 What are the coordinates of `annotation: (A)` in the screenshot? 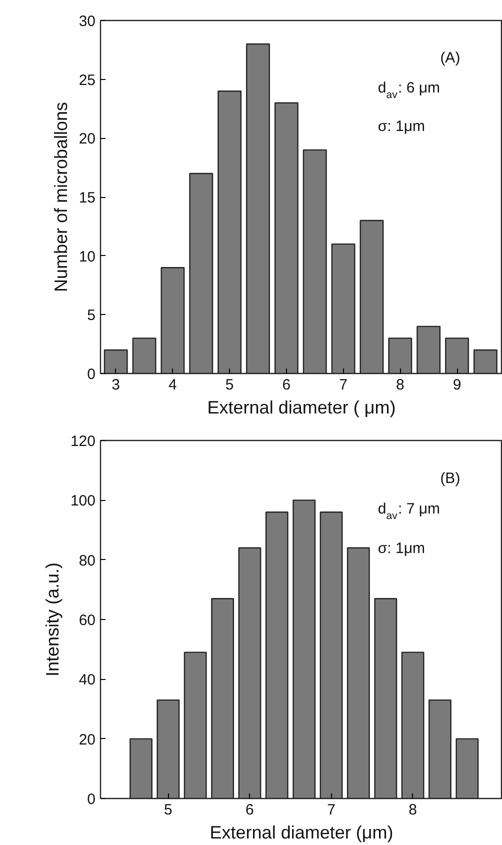 It's located at (450, 57).